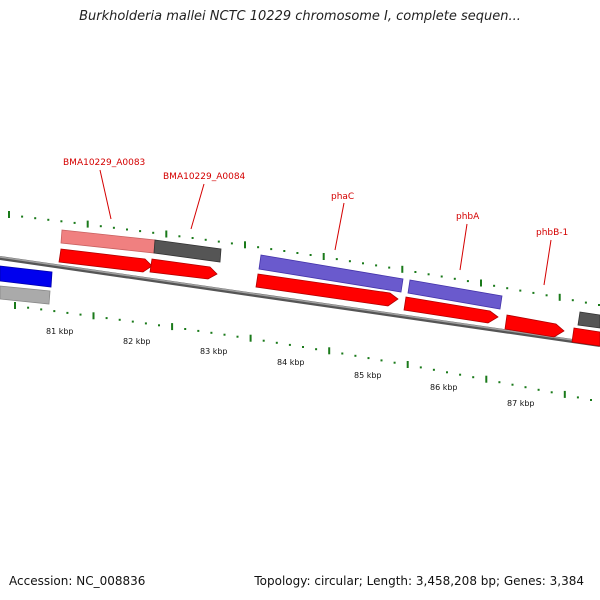  I want to click on scale-label-86: 86 kbp, so click(444, 387).